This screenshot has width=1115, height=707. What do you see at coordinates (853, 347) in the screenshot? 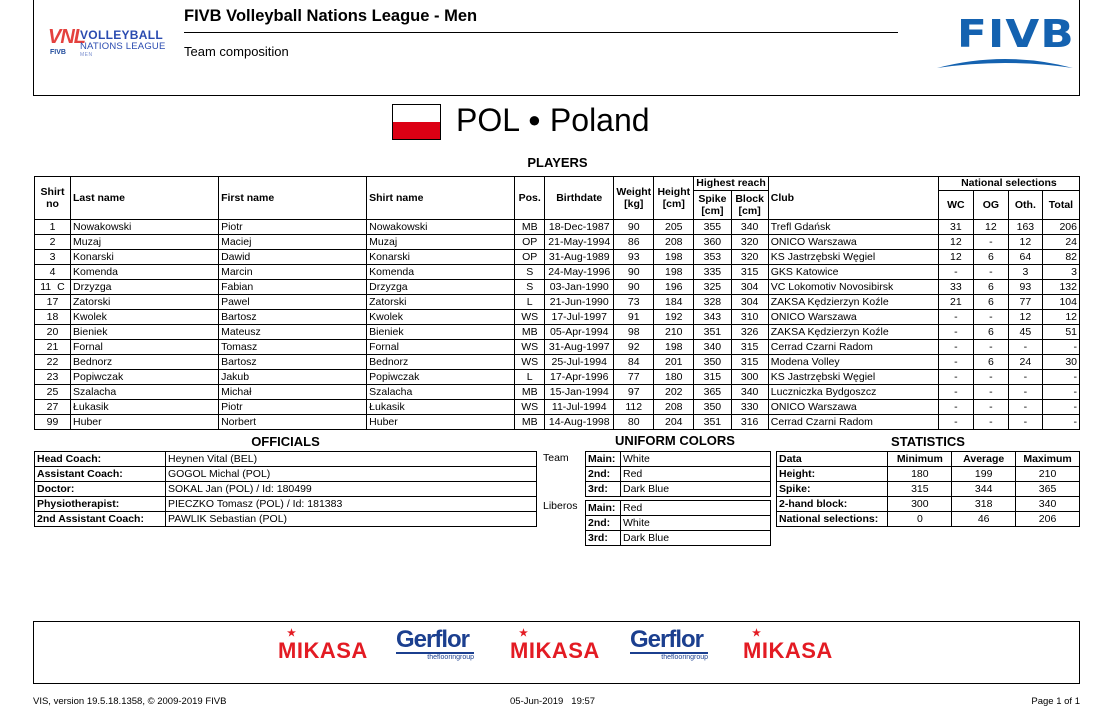
I see `player-club-cell: Cerrad Czarni Radom` at bounding box center [853, 347].